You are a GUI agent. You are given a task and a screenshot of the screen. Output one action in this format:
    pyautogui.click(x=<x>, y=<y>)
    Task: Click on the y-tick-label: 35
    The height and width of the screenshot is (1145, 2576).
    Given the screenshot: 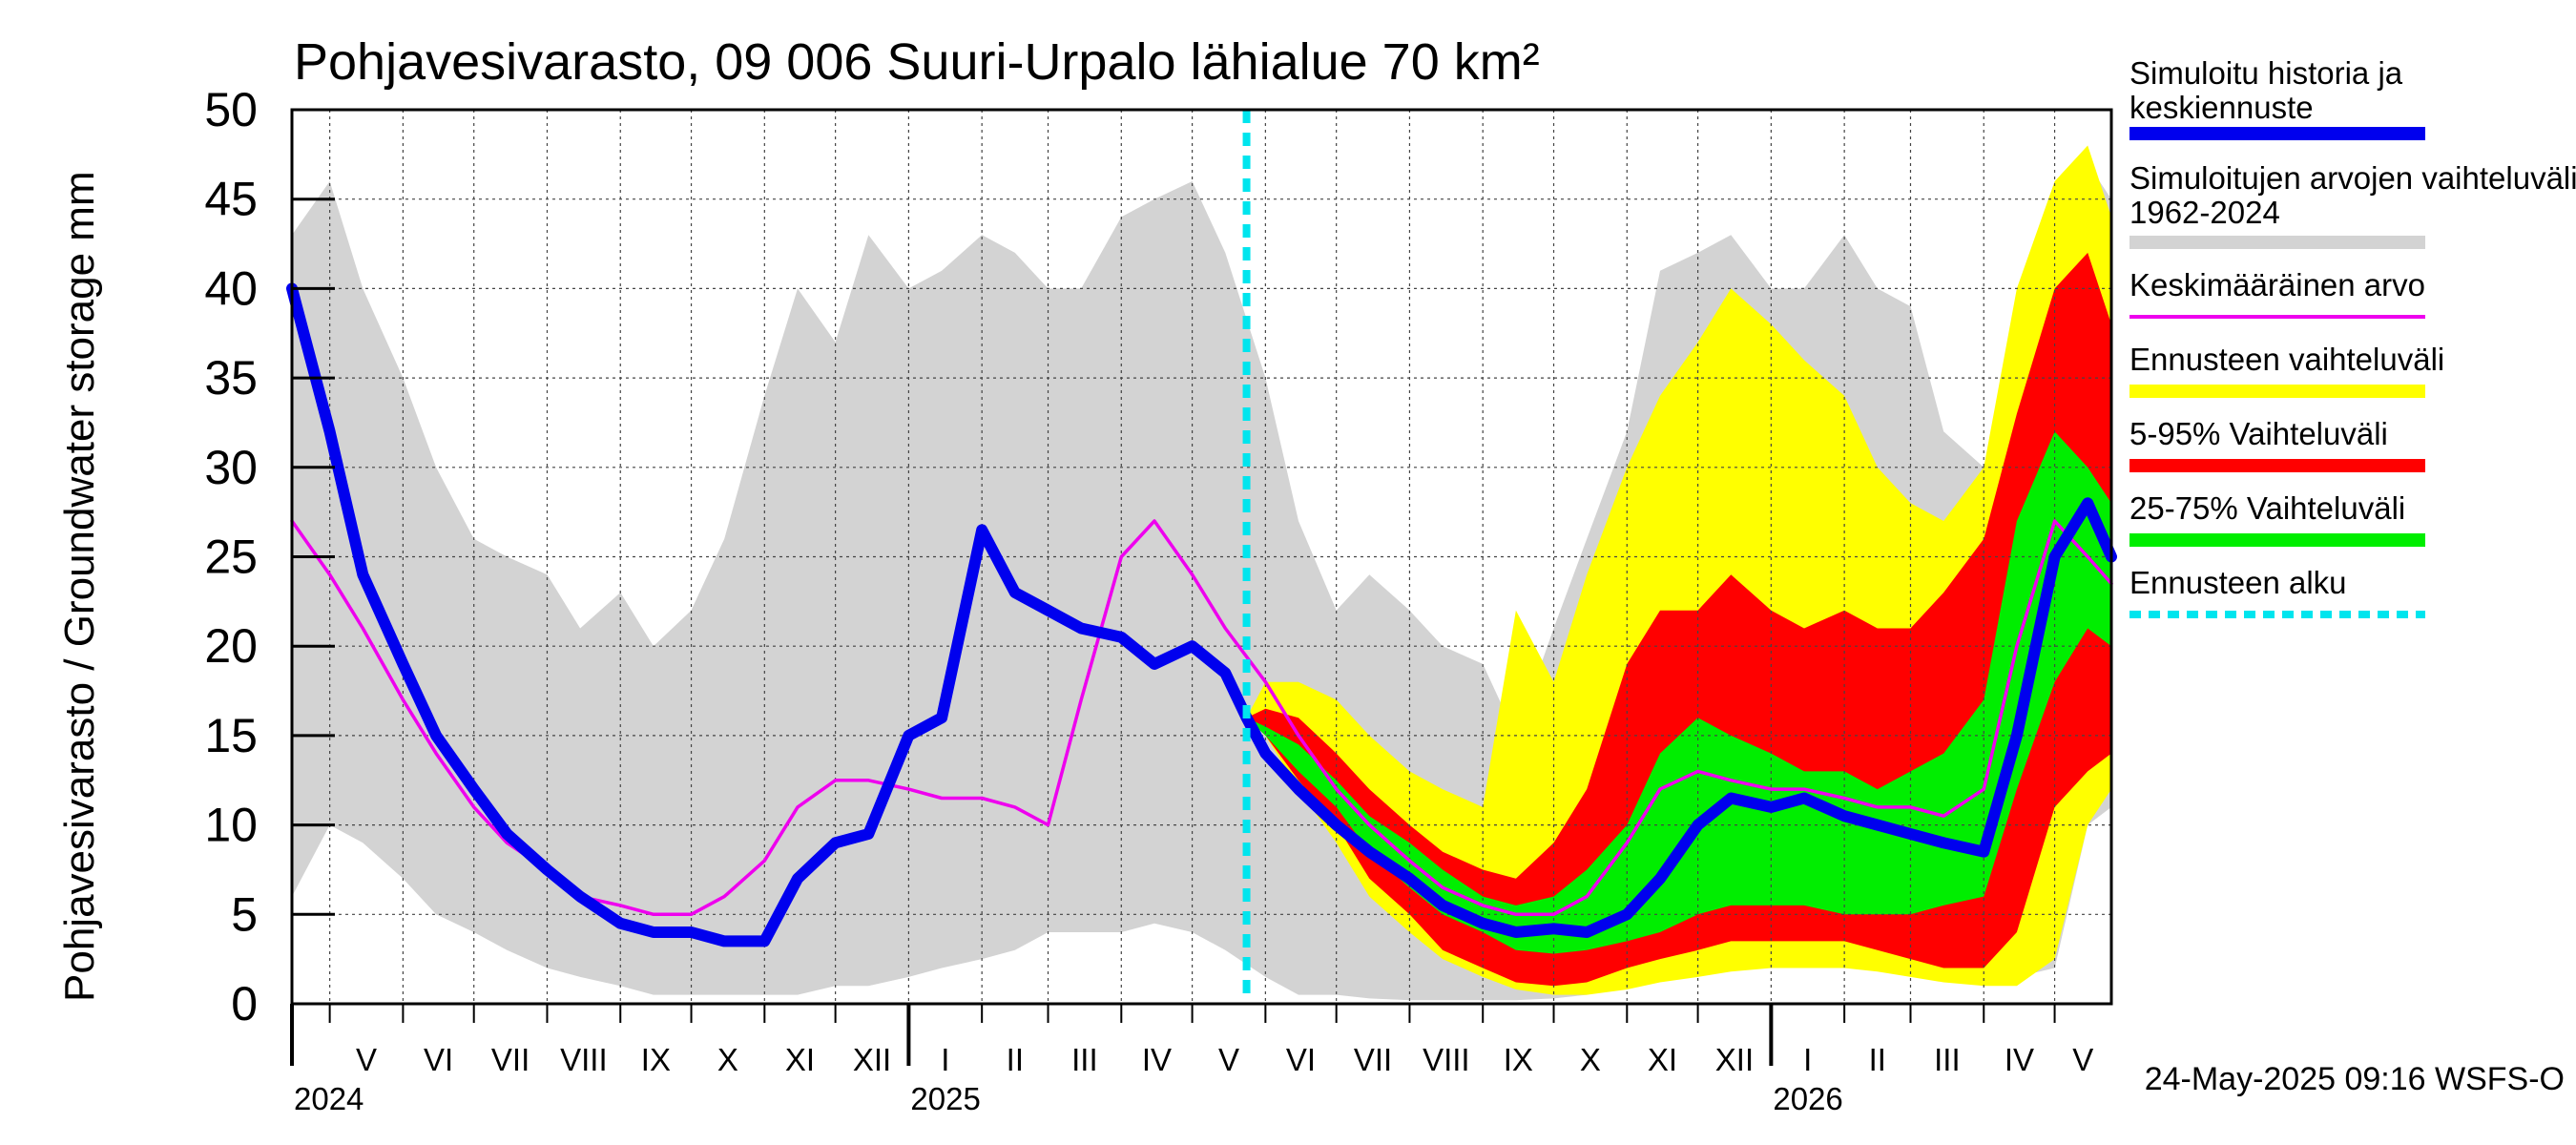 What is the action you would take?
    pyautogui.click(x=231, y=378)
    